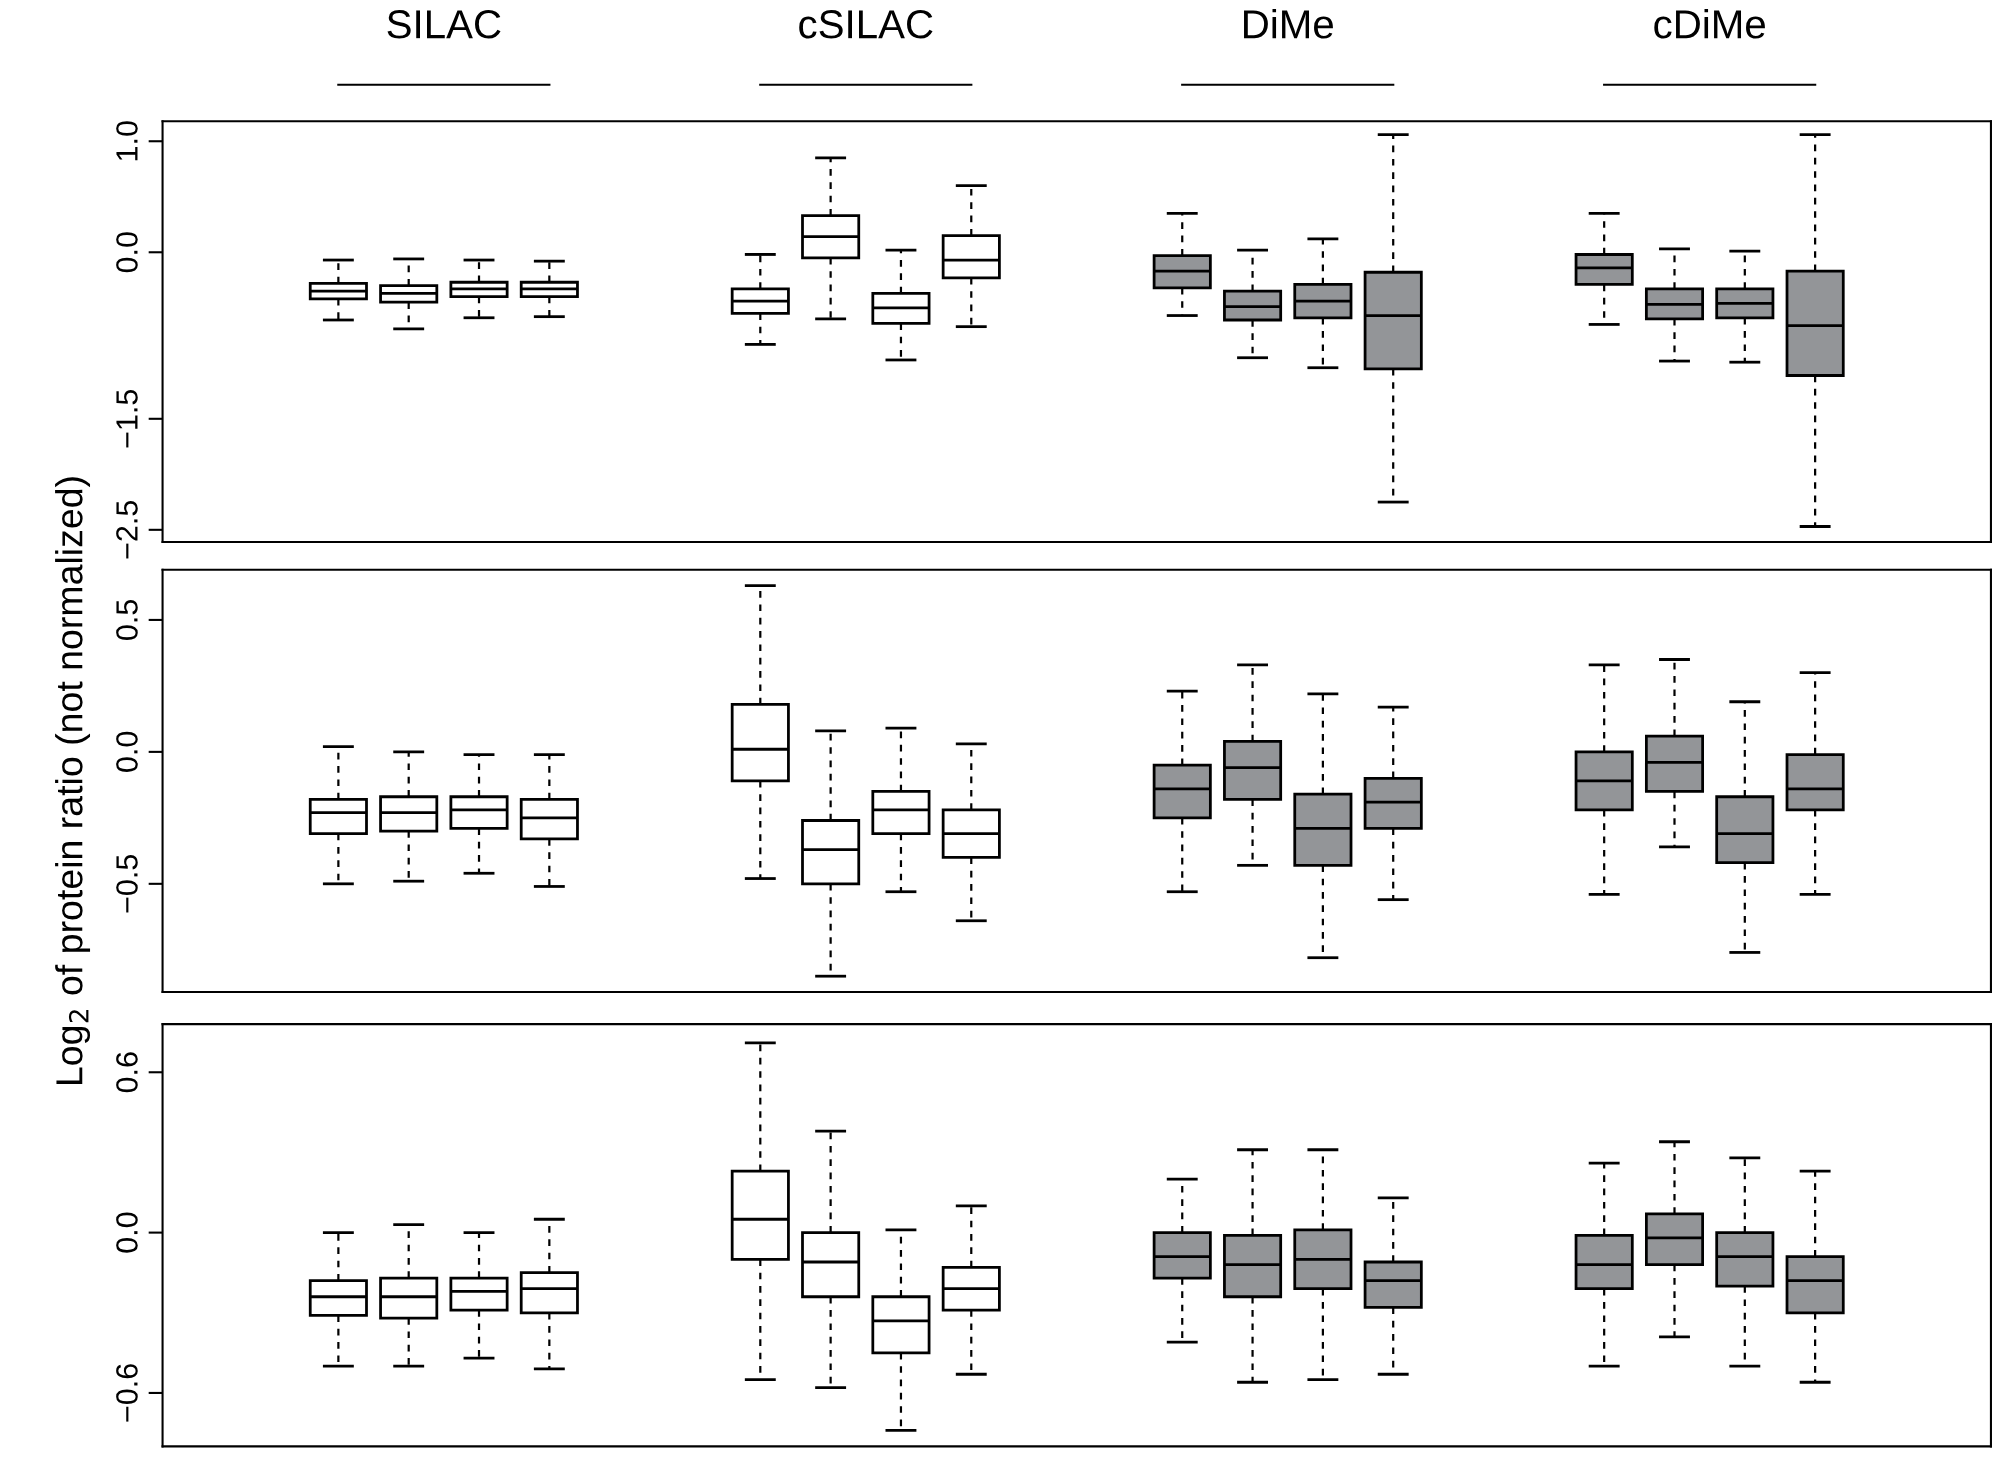 The height and width of the screenshot is (1461, 2007). Describe the element at coordinates (73, 781) in the screenshot. I see `y-axis-title: Log$_{2}$ of protein ratio (not normalized)` at that location.